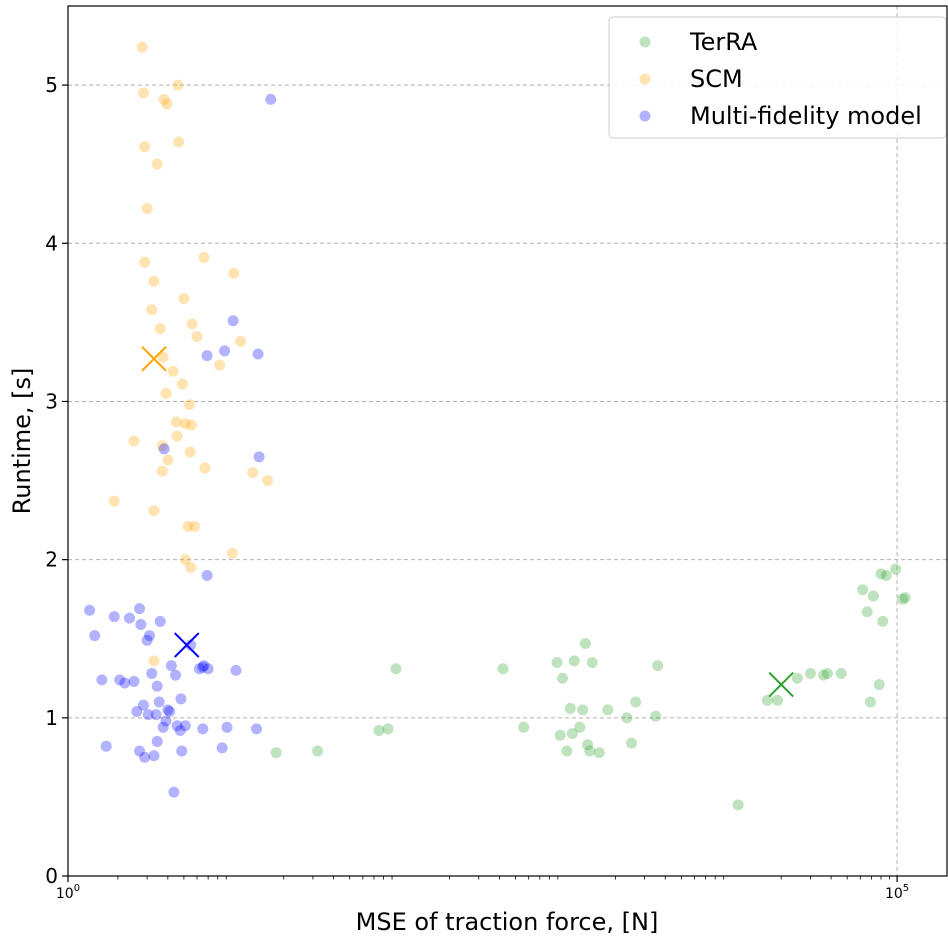 Image resolution: width=948 pixels, height=938 pixels. What do you see at coordinates (51, 85) in the screenshot?
I see `y-tick-label: 5` at bounding box center [51, 85].